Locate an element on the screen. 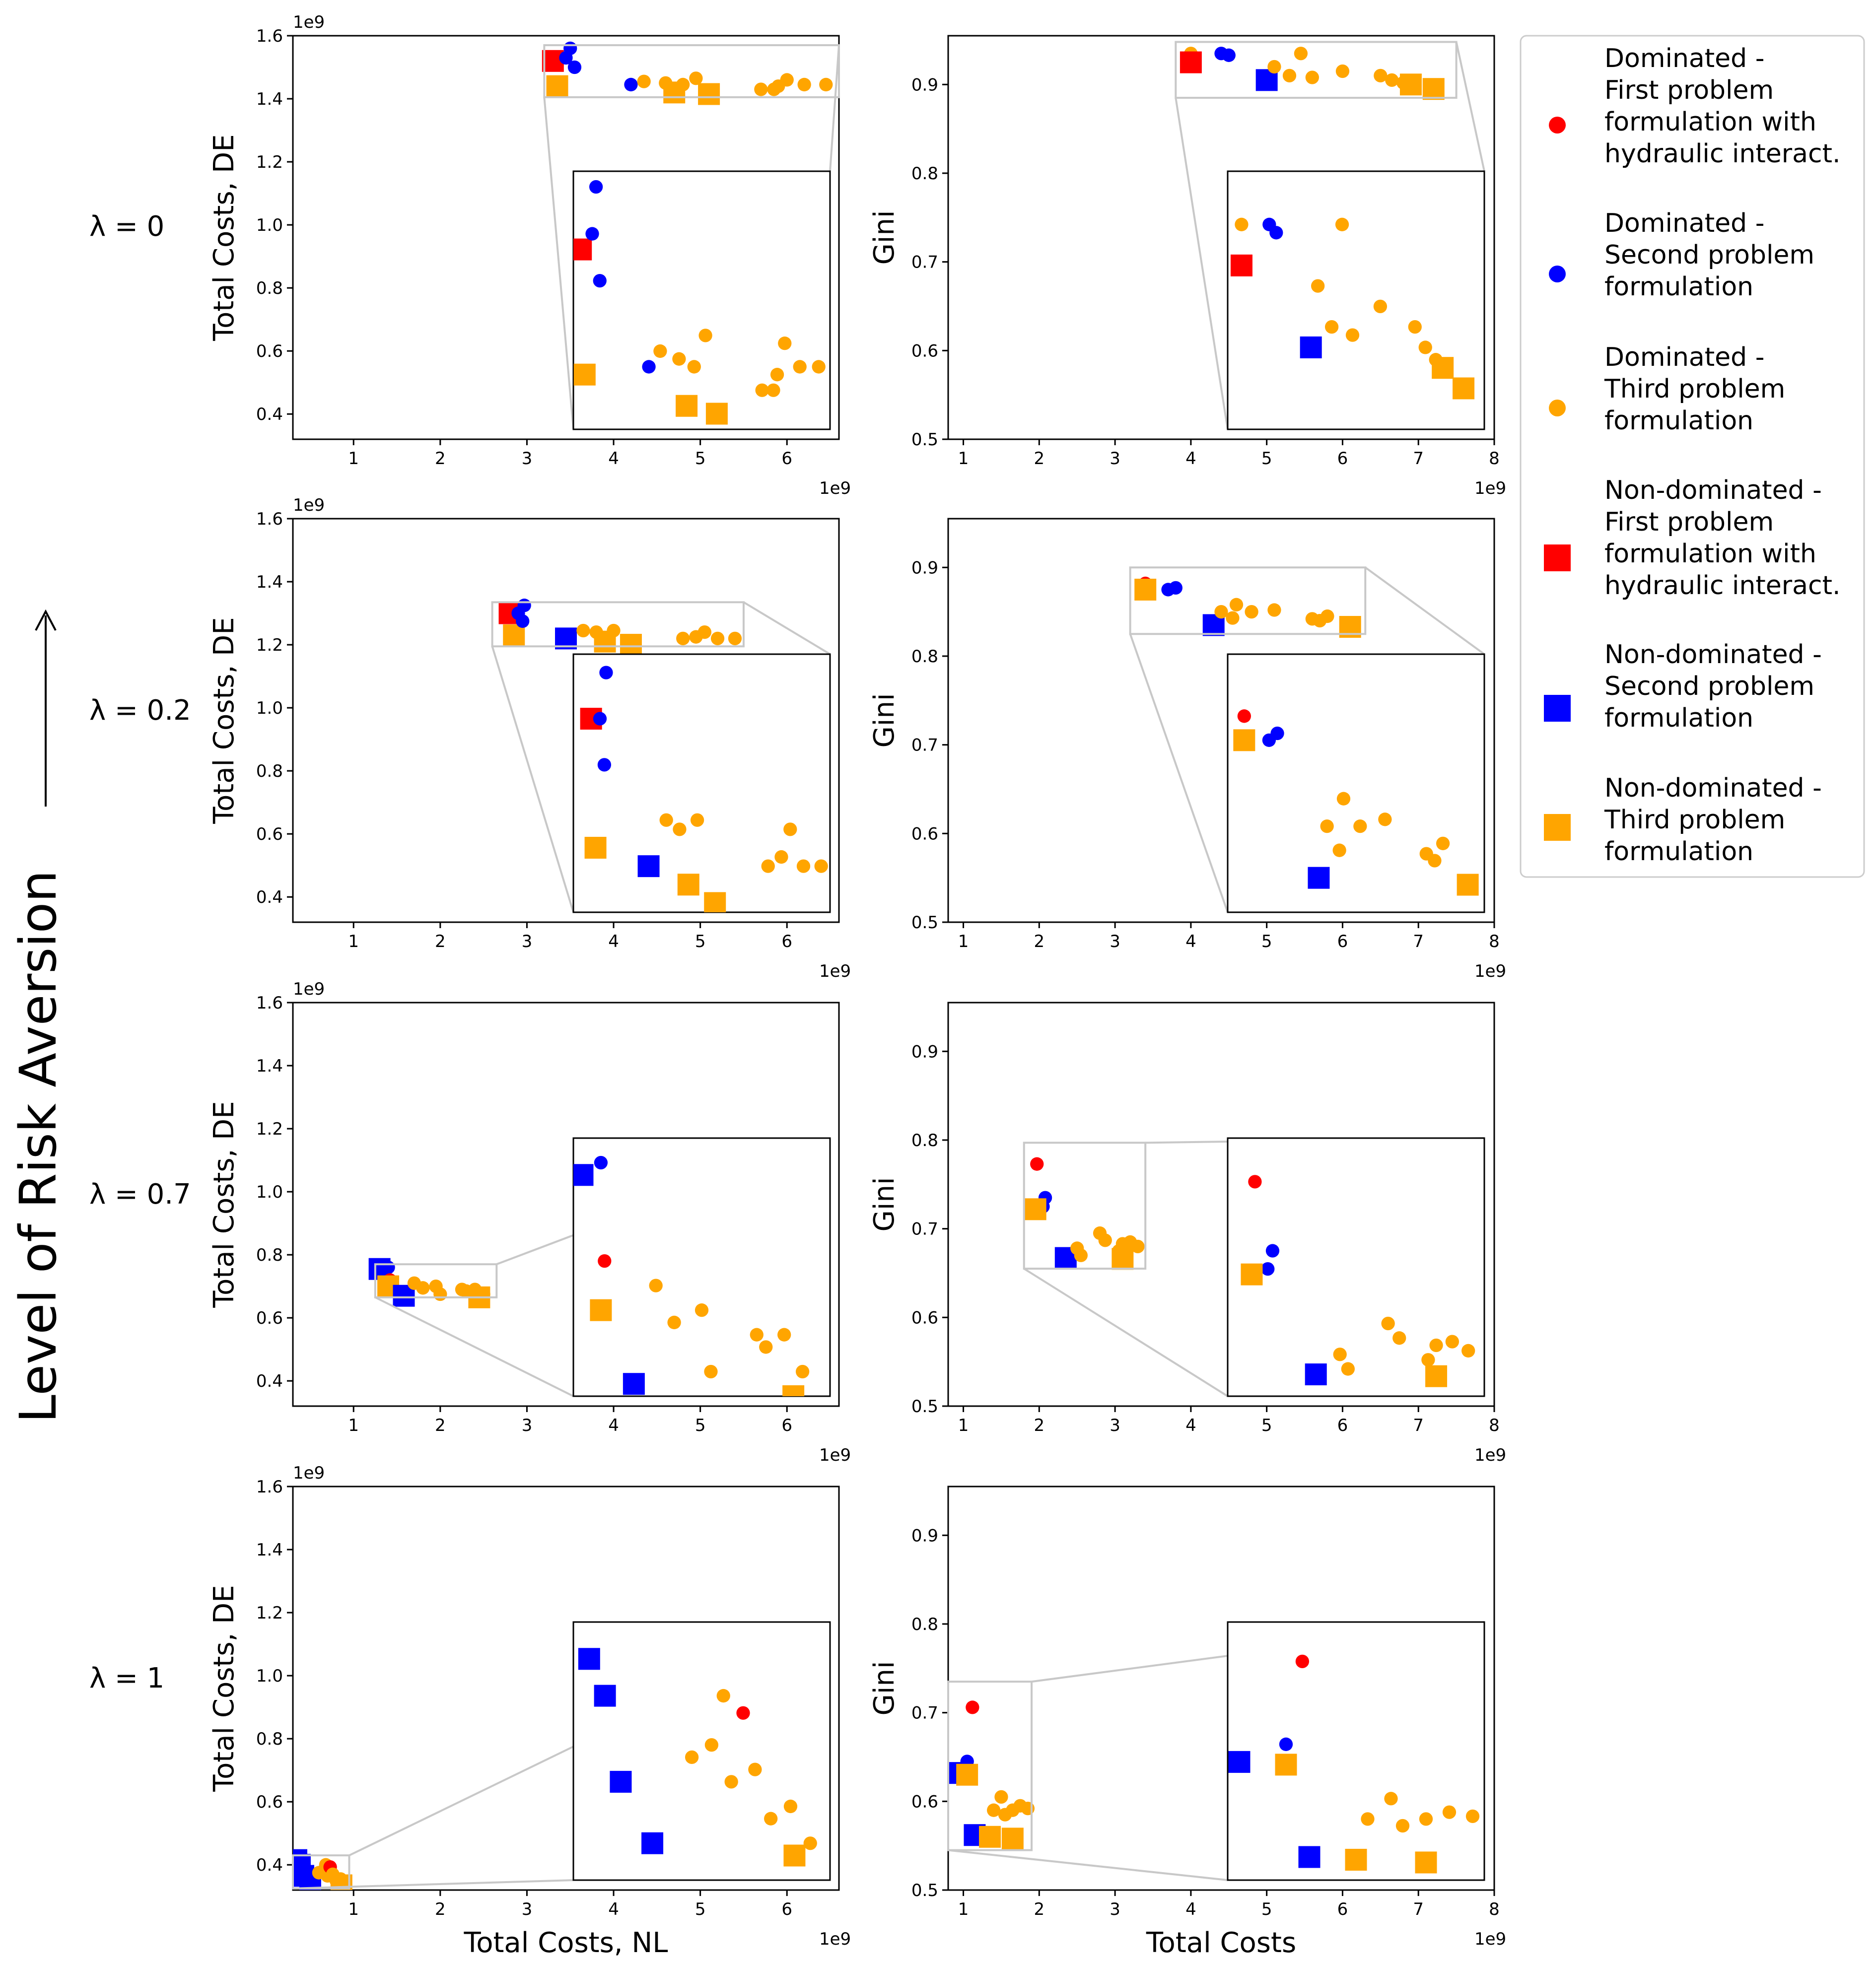 The width and height of the screenshot is (1876, 1964). row-label-3: λ = 1 is located at coordinates (126, 1678).